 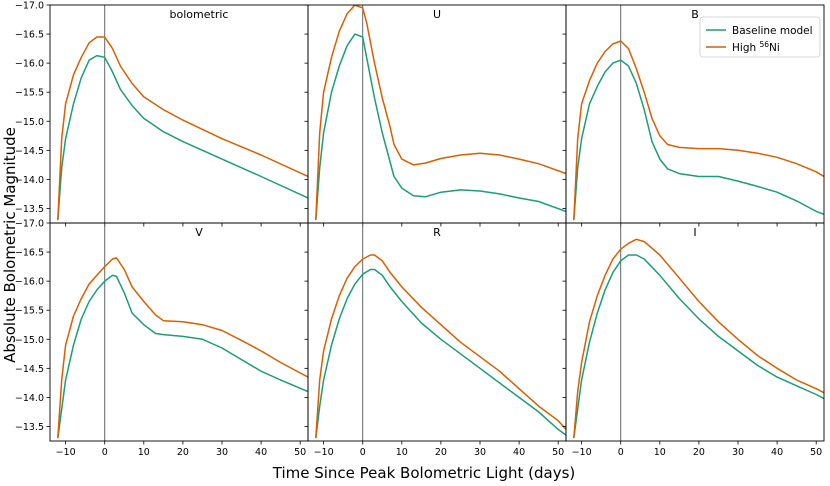 I want to click on panel-u: U, so click(x=435, y=115).